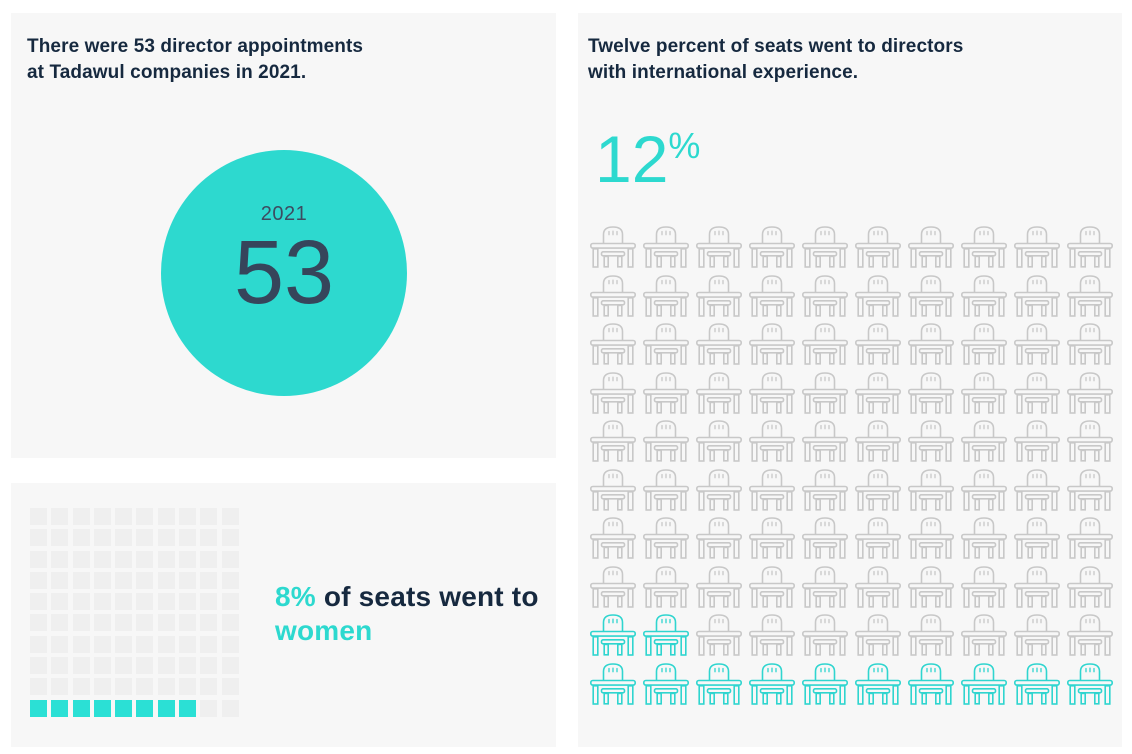 The width and height of the screenshot is (1132, 754). Describe the element at coordinates (284, 213) in the screenshot. I see `year-label: 2021` at that location.